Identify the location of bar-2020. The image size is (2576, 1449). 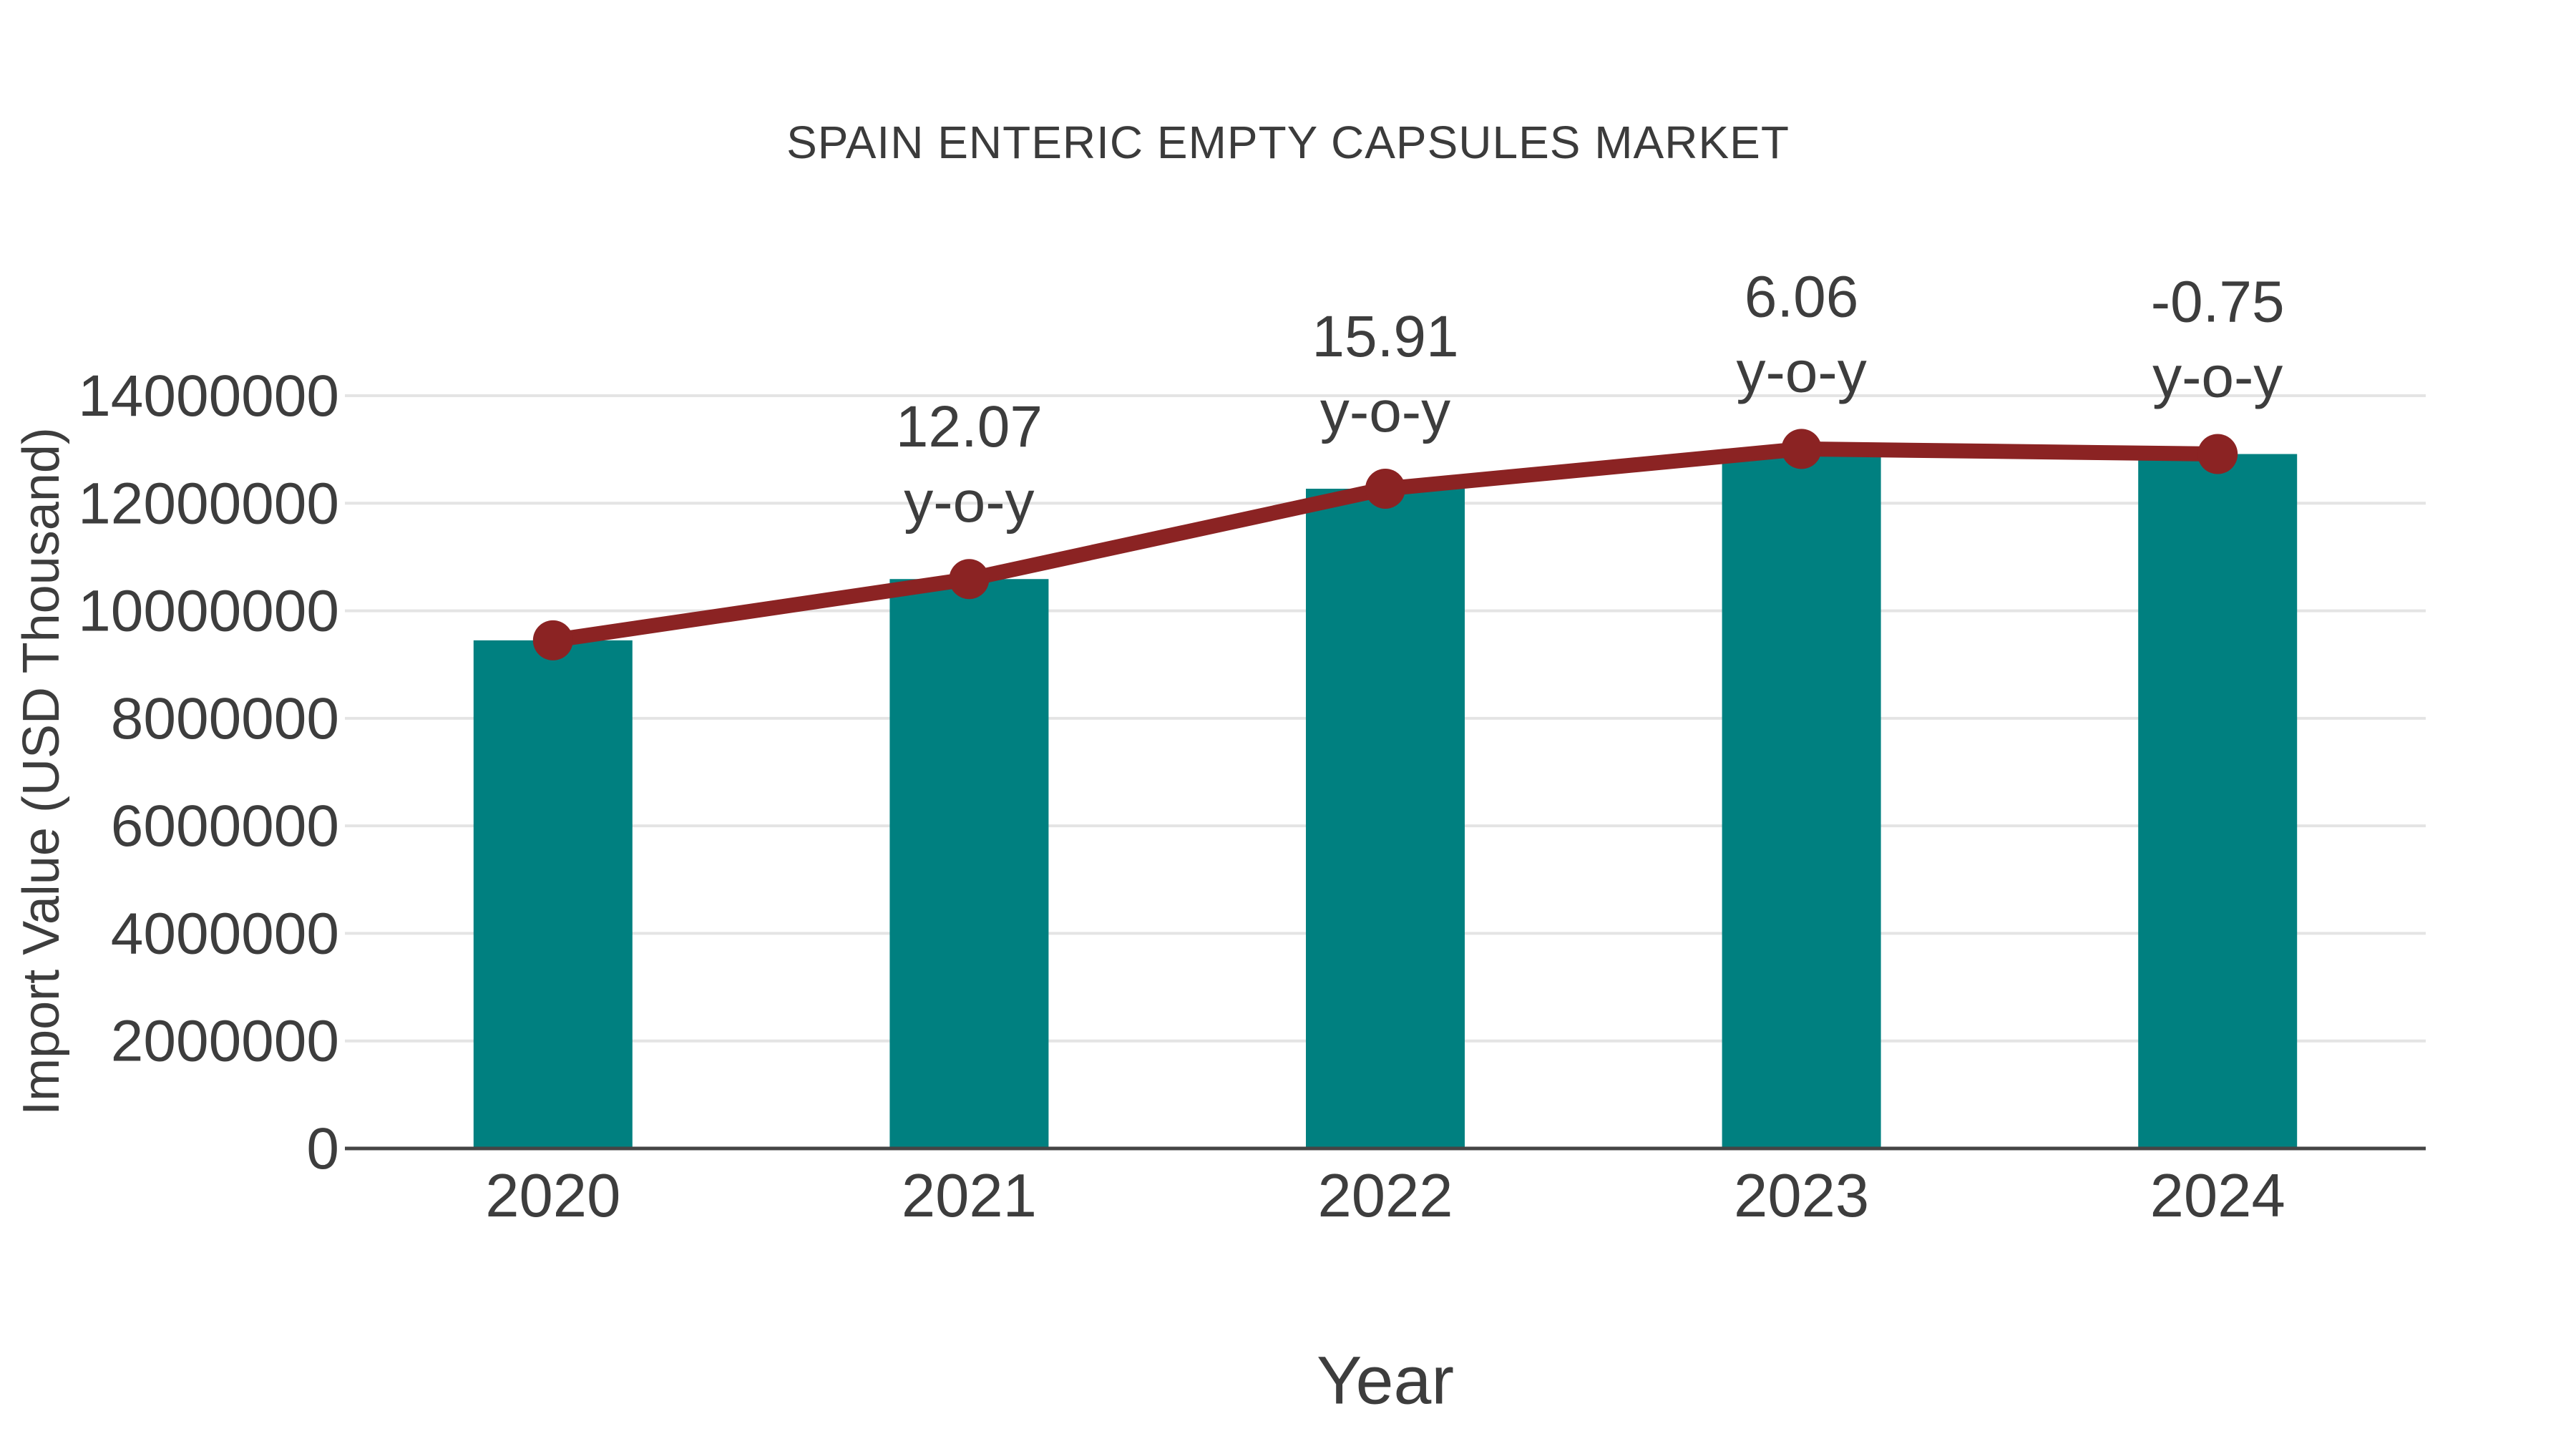
(553, 894).